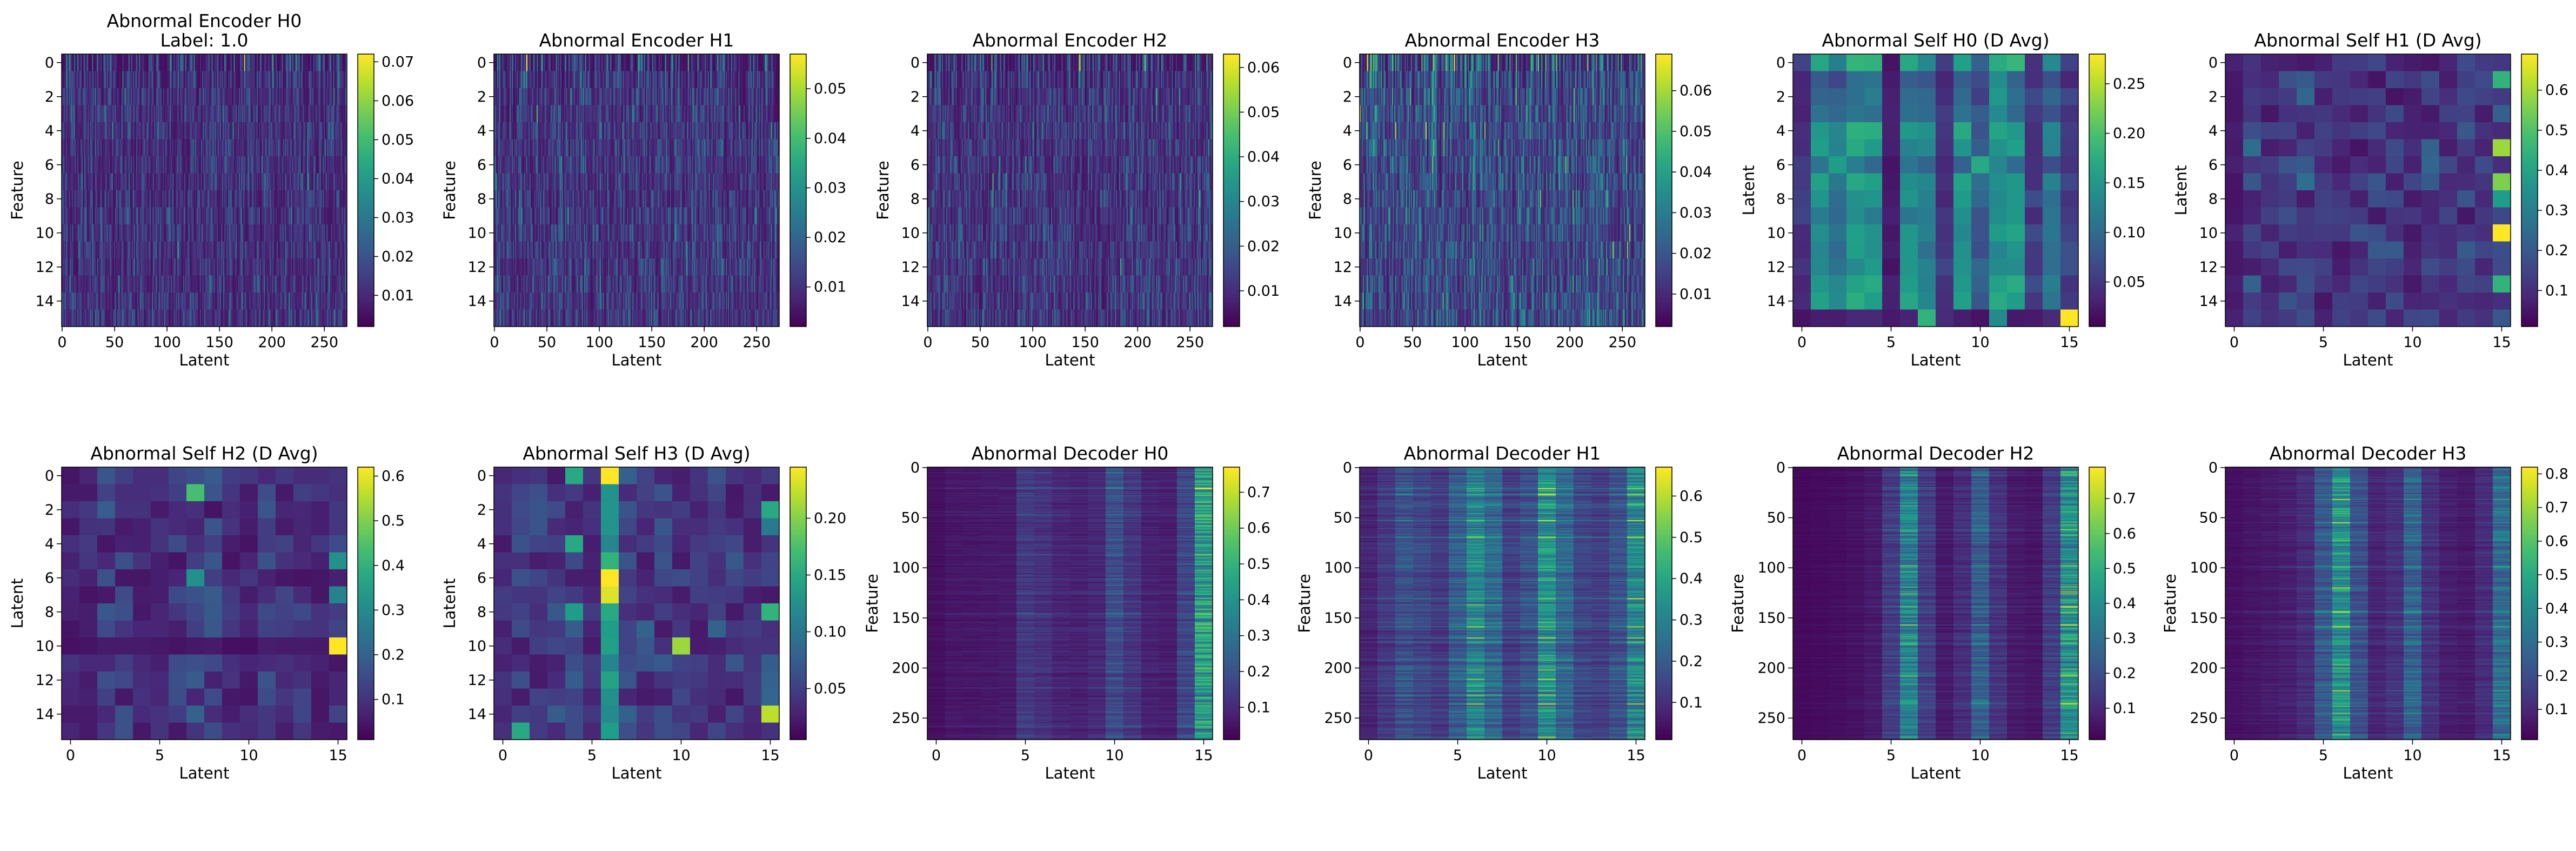 The width and height of the screenshot is (2576, 851). Describe the element at coordinates (2367, 40) in the screenshot. I see `panel-title: Abnormal Self H1 (D Avg)` at that location.